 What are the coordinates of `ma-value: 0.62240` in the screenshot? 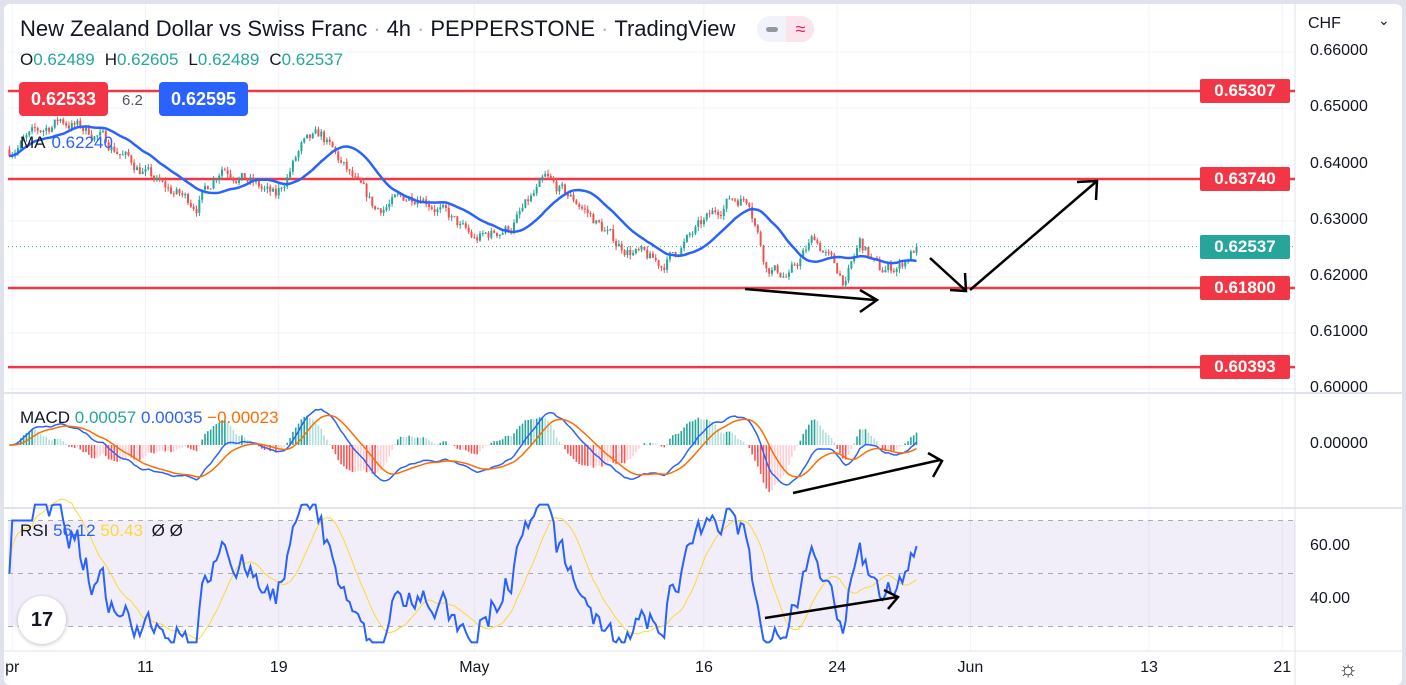 It's located at (82, 142).